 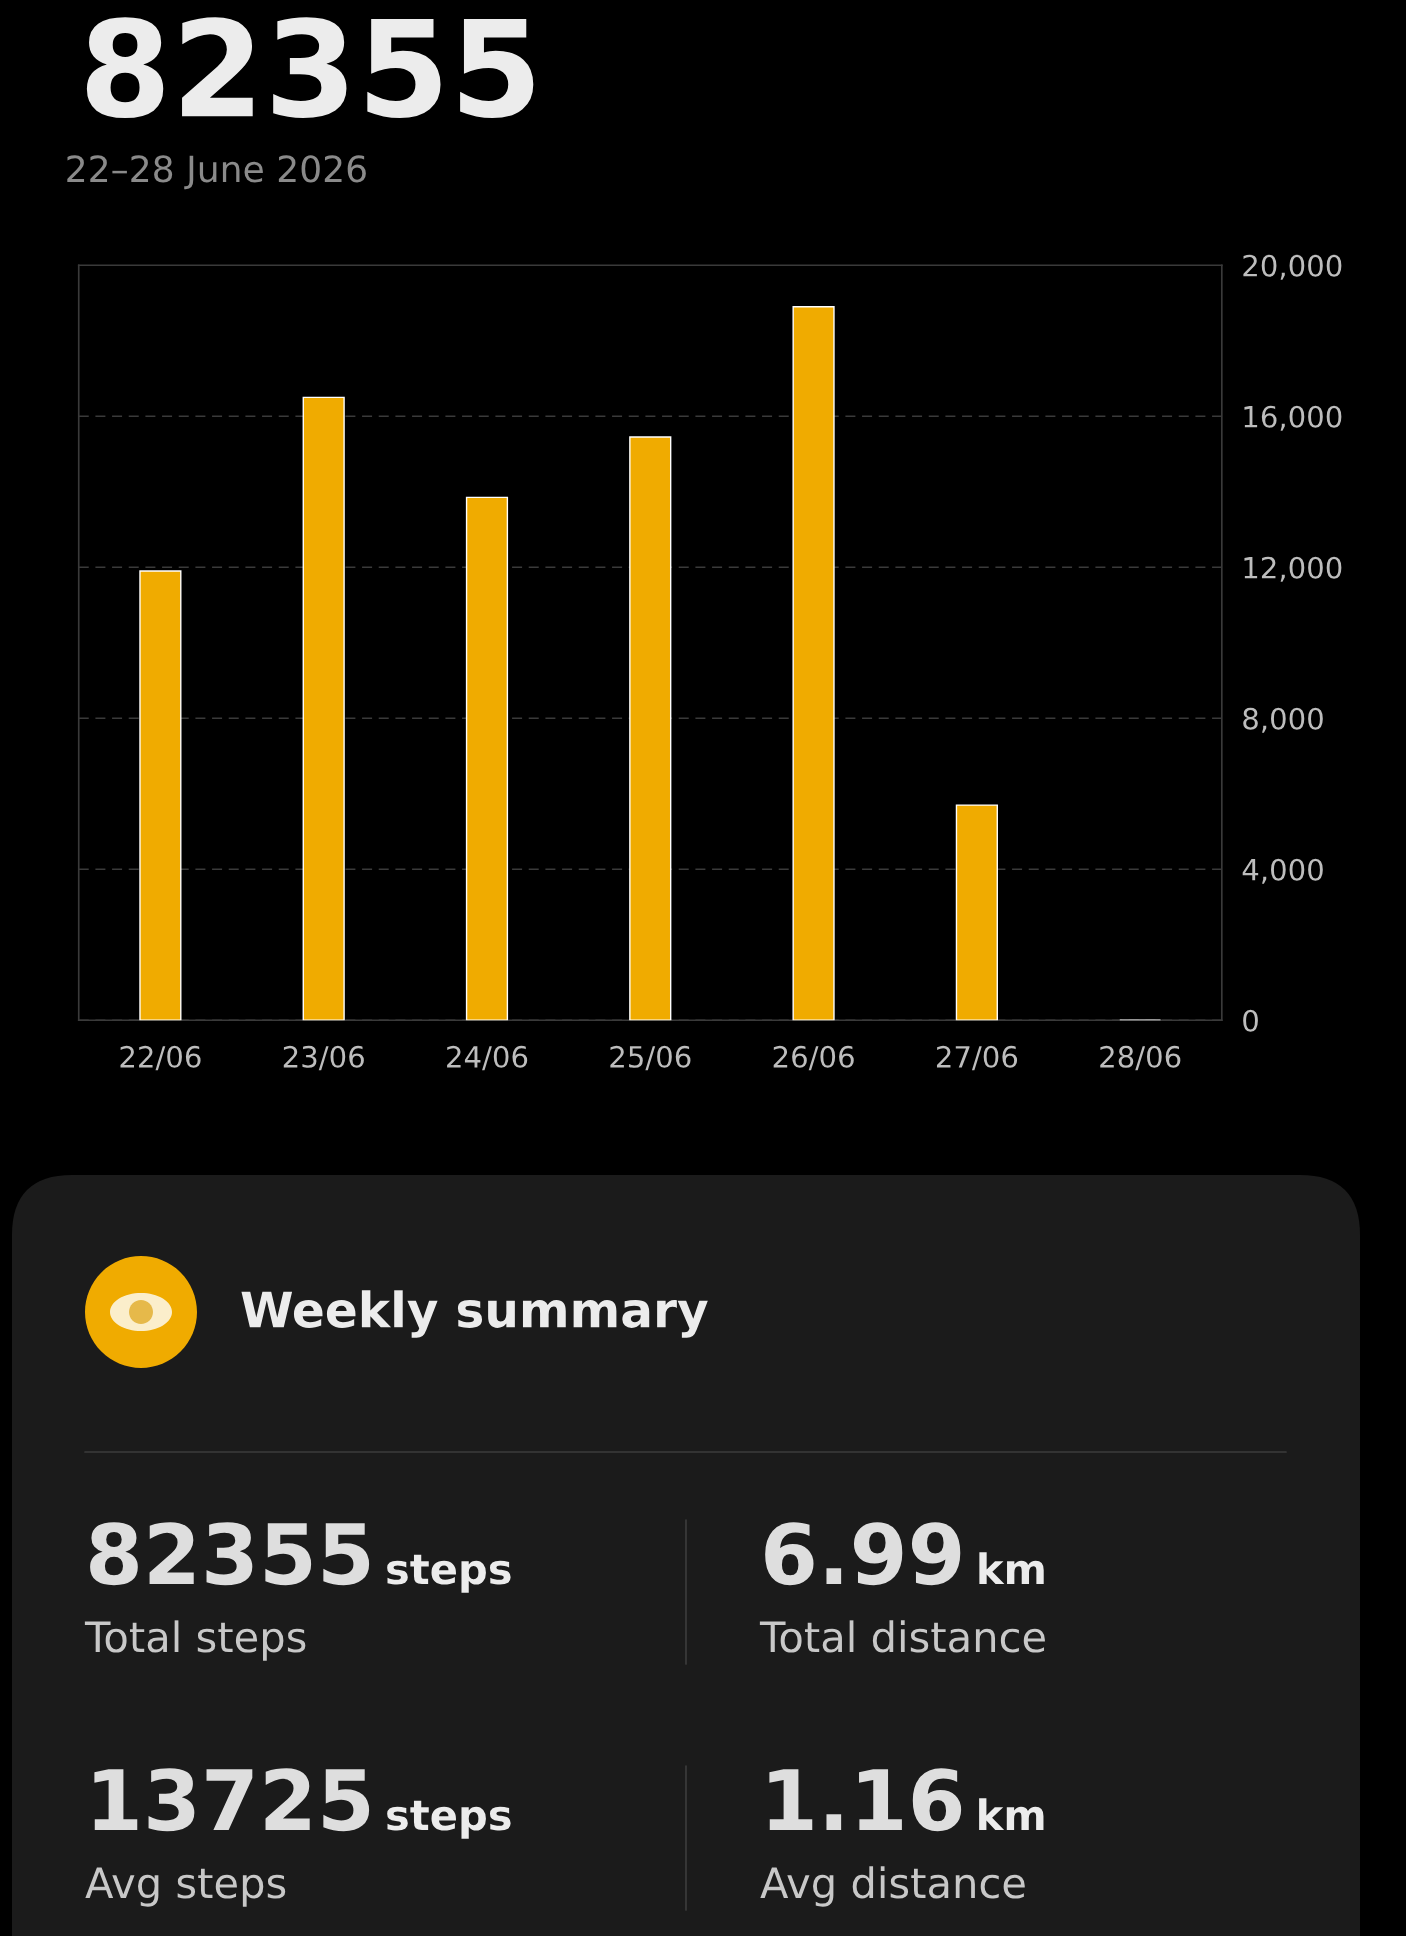 I want to click on x-tick-label: 25/06, so click(x=650, y=1058).